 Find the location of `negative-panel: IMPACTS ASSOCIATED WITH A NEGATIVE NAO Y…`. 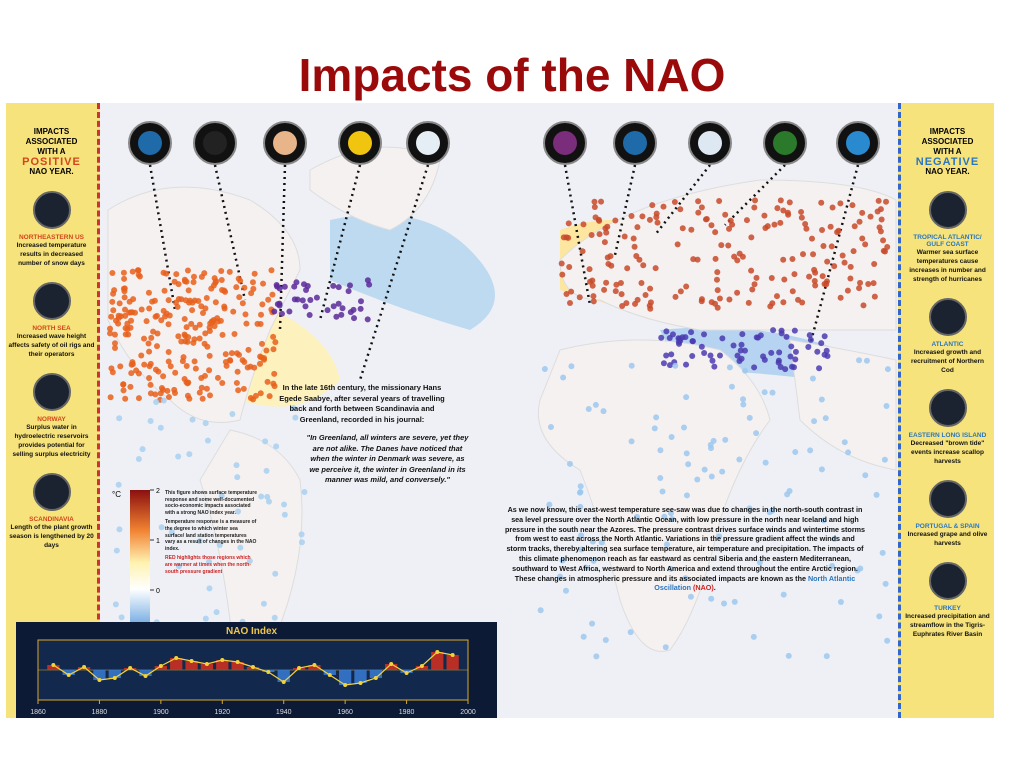

negative-panel: IMPACTS ASSOCIATED WITH A NEGATIVE NAO Y… is located at coordinates (946, 410).